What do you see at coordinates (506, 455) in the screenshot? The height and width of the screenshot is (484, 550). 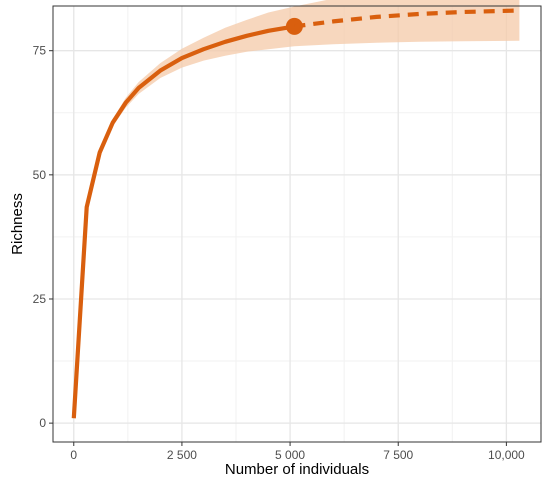 I see `x-tick-label: 10,000` at bounding box center [506, 455].